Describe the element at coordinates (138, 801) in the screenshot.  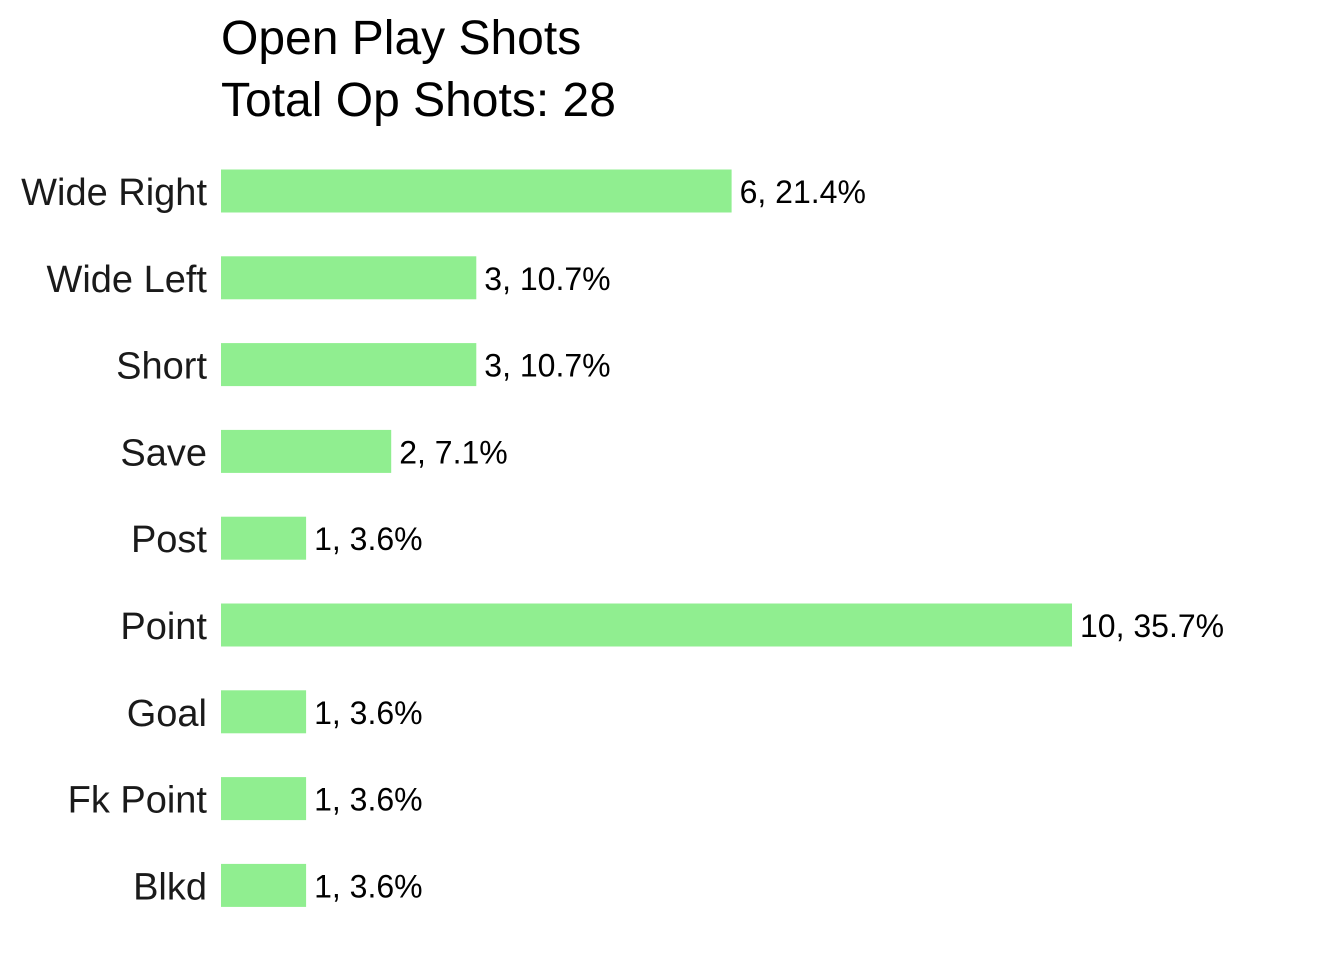
I see `category-label-fk-point: Fk Point` at that location.